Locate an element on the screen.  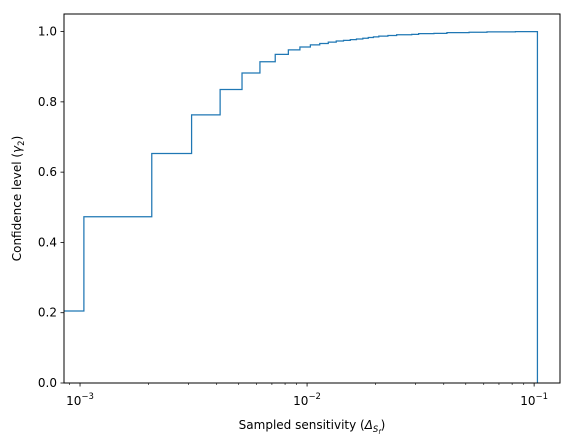
y-axis-label: Confidence level (γ2) is located at coordinates (18, 199).